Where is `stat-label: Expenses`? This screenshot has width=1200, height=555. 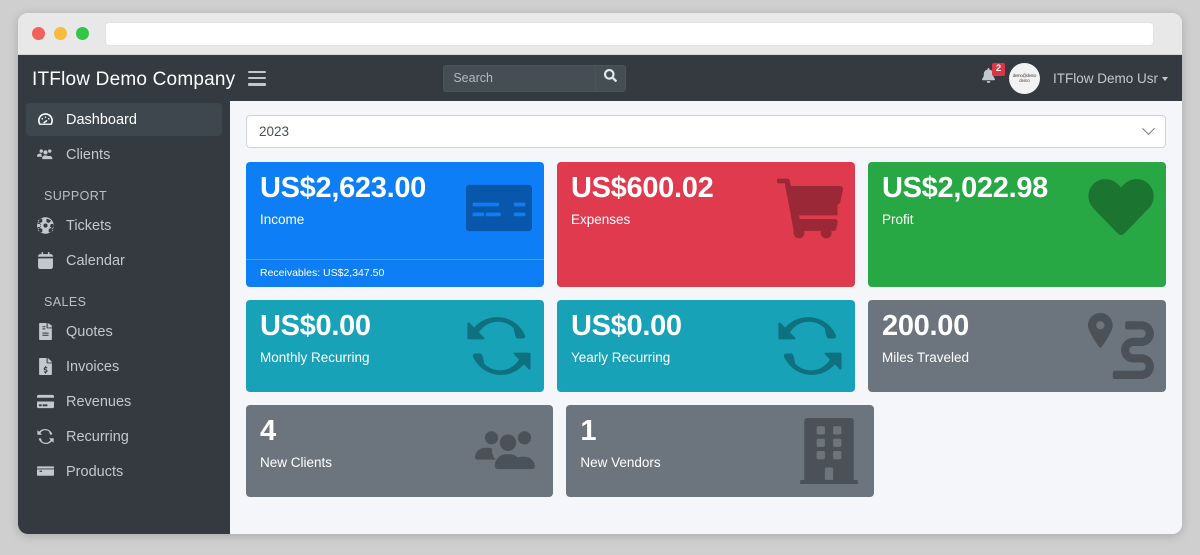
stat-label: Expenses is located at coordinates (601, 220).